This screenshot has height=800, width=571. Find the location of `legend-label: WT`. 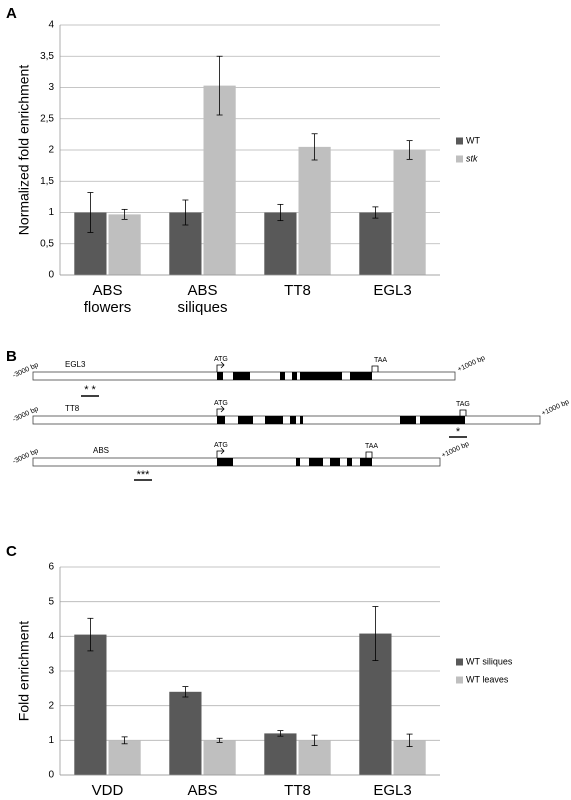

legend-label: WT is located at coordinates (473, 140).